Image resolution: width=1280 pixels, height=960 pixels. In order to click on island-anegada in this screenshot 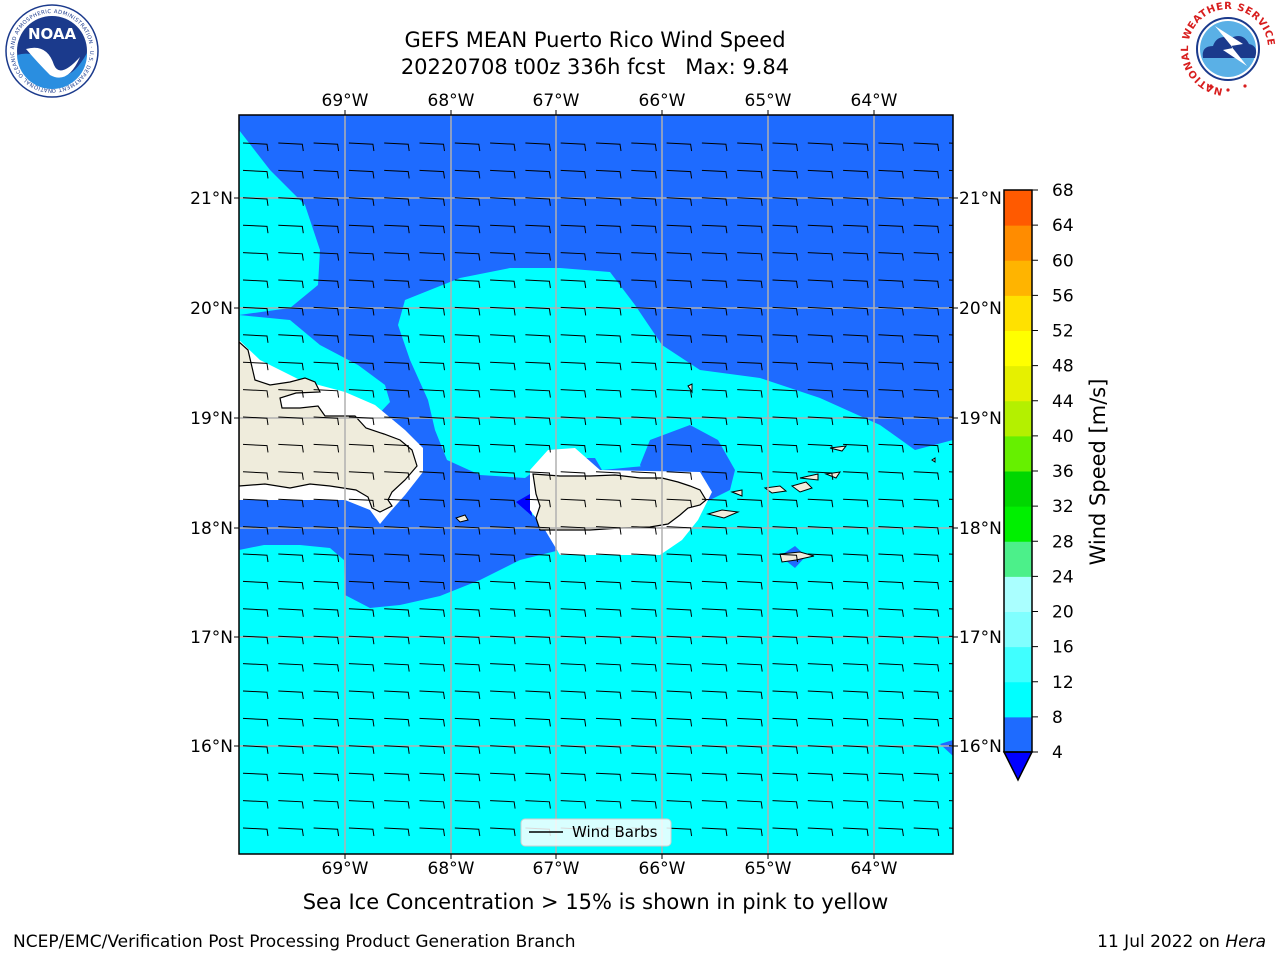, I will do `click(833, 475)`.